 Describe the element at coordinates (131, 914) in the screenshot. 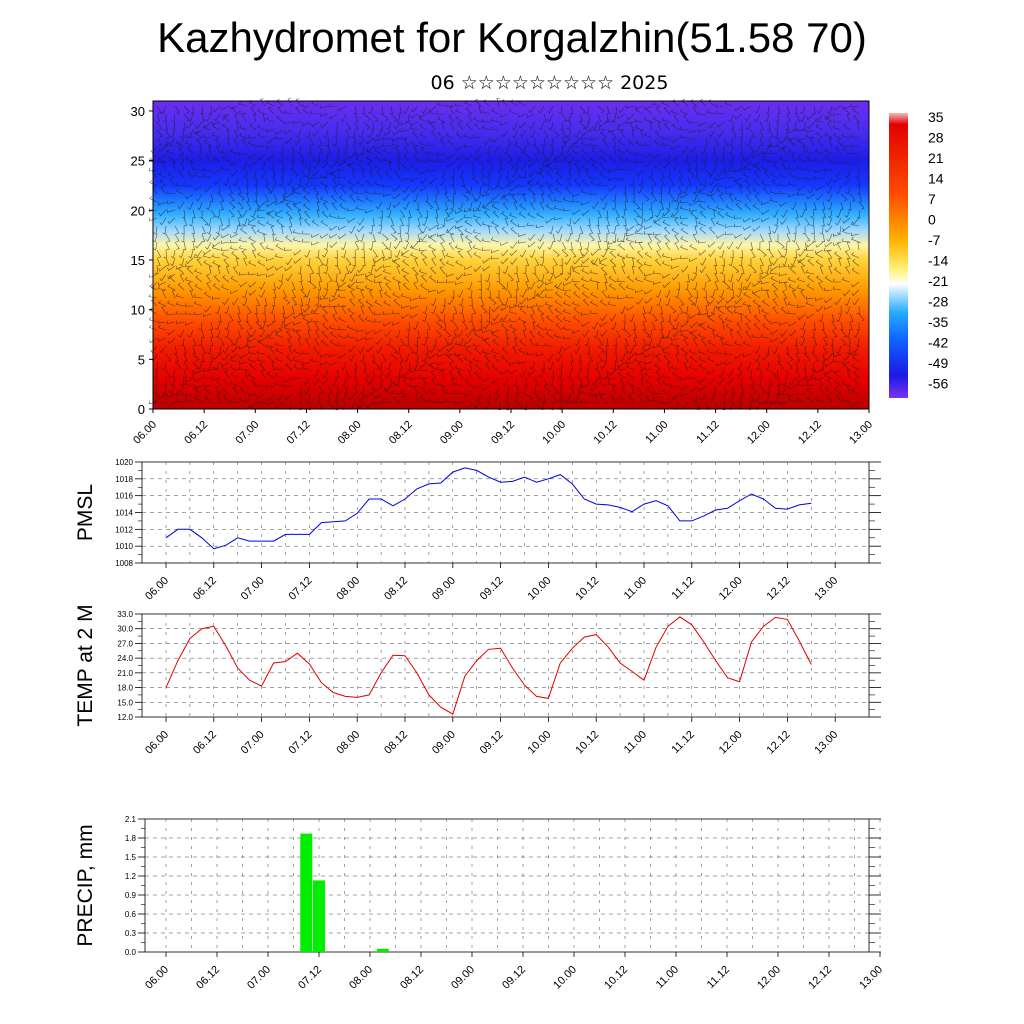

I see `y-tick-label: 0.6` at that location.